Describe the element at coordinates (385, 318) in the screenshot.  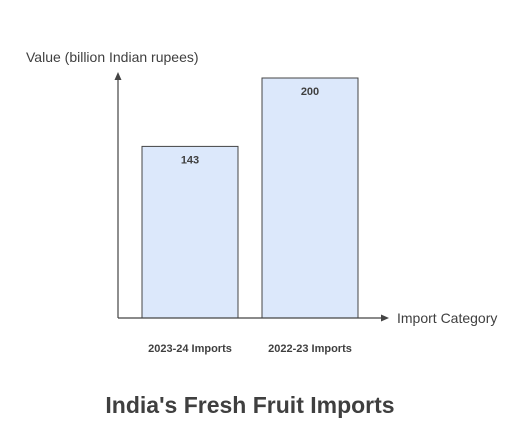
I see `x-axis-arrow` at that location.